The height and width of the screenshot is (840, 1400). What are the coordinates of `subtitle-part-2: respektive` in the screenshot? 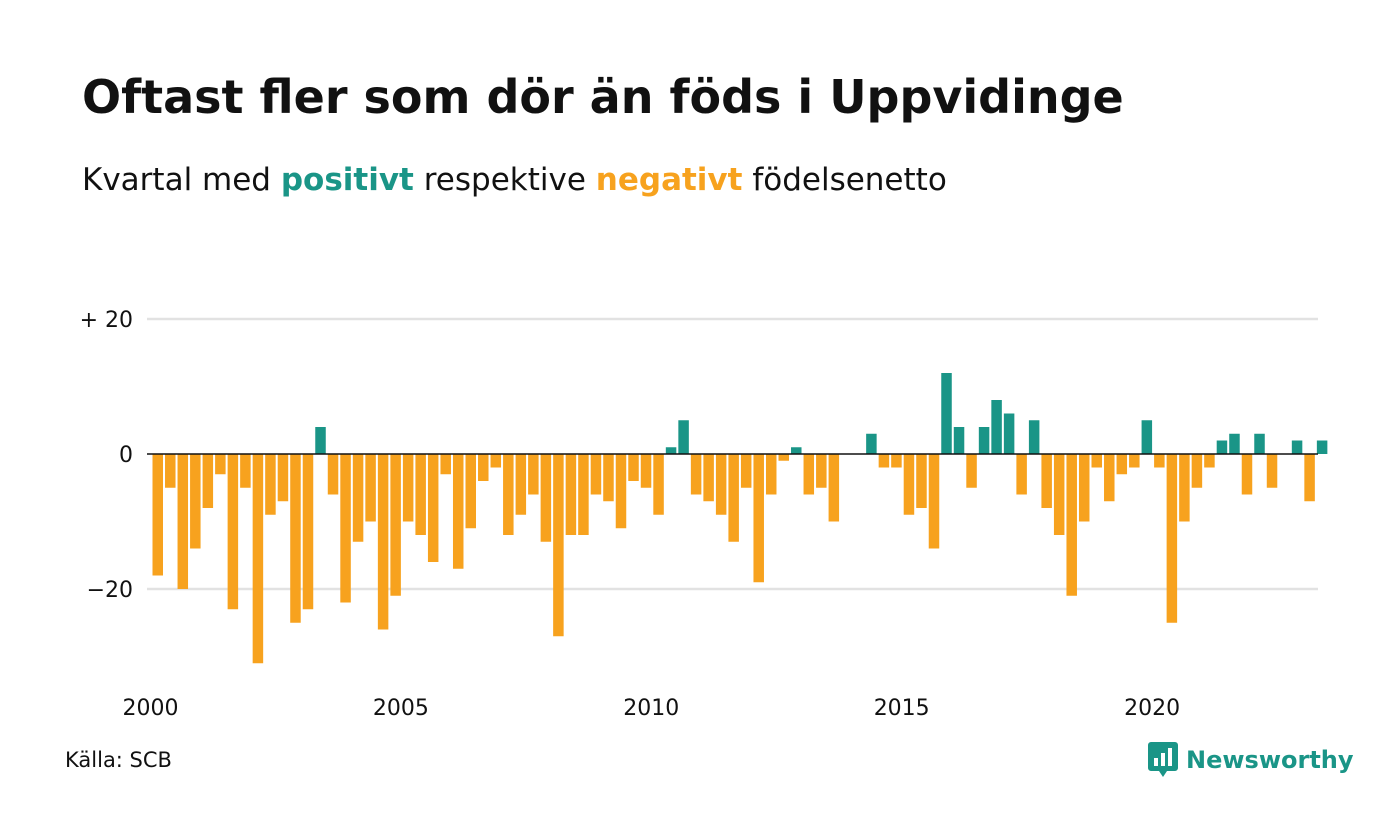 It's located at (504, 180).